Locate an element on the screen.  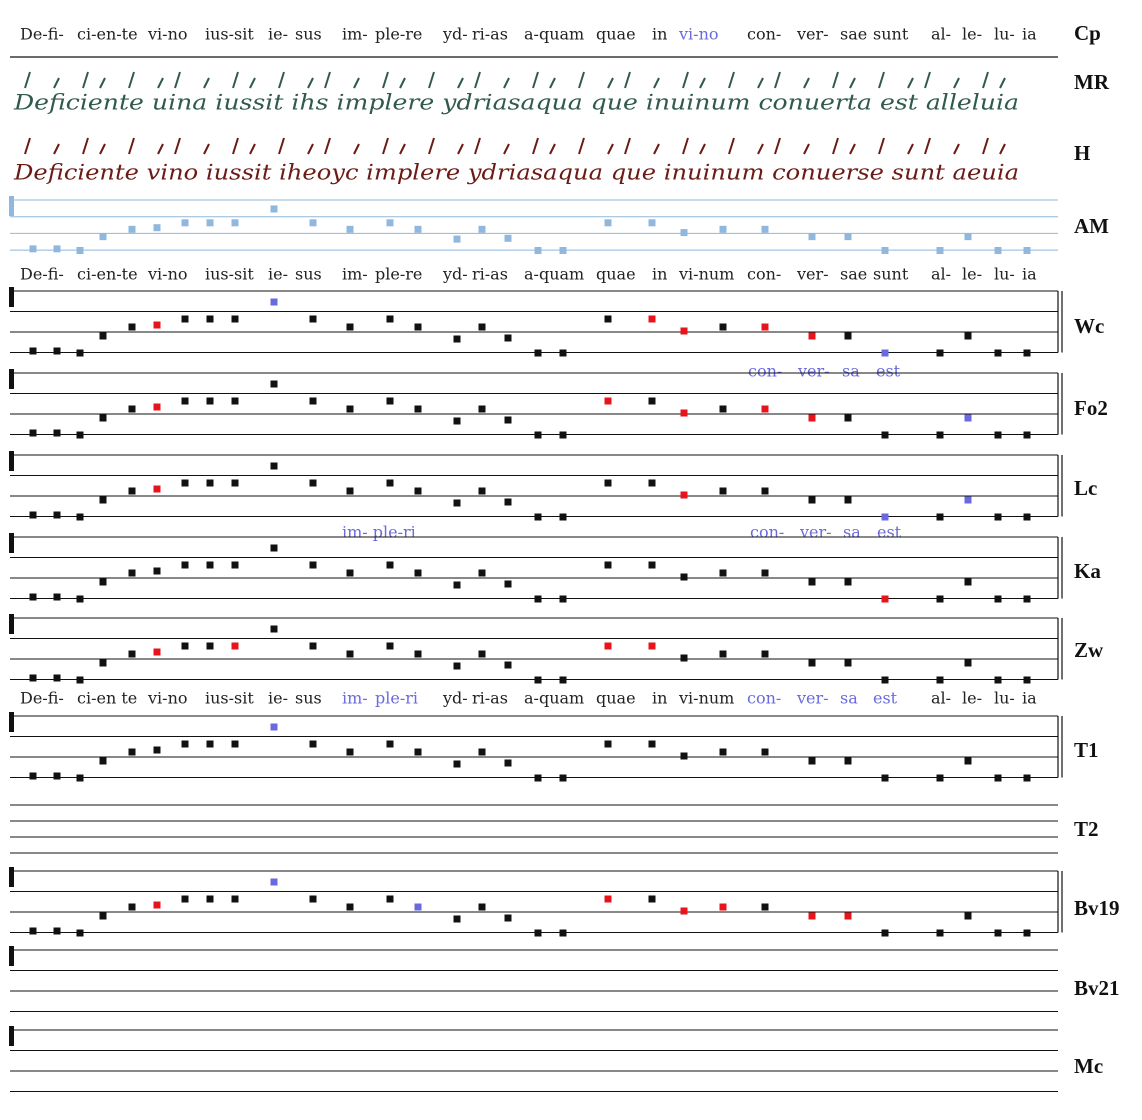
lyric-syllable: ius-sit is located at coordinates (229, 274).